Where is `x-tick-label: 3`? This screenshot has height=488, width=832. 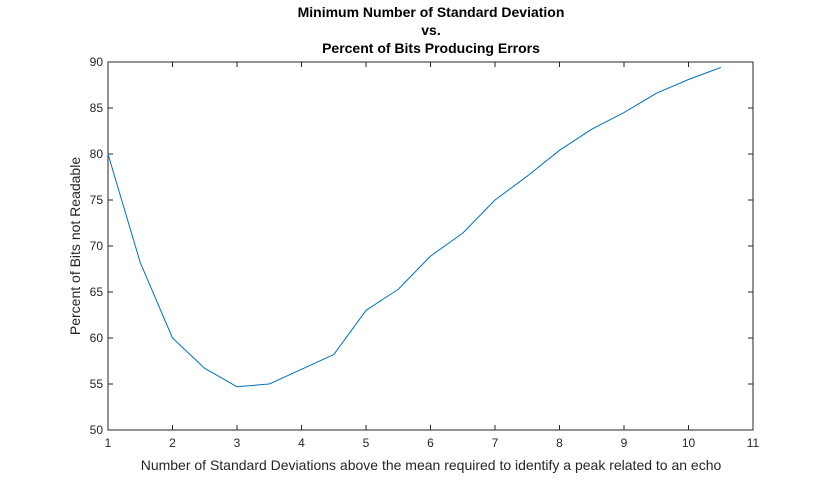
x-tick-label: 3 is located at coordinates (237, 443).